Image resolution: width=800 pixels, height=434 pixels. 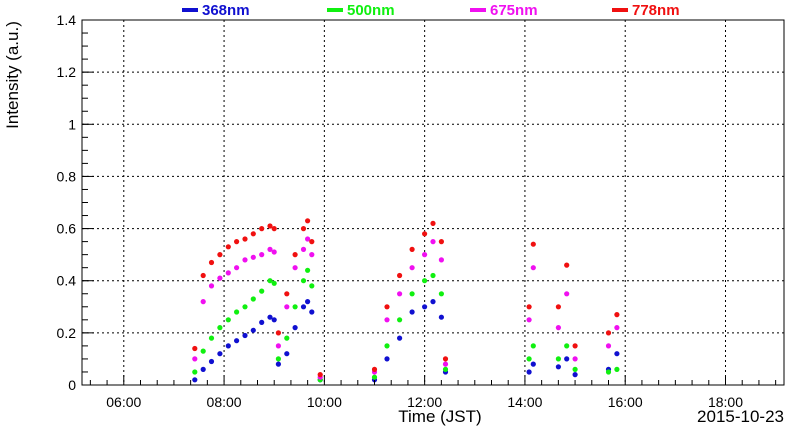 What do you see at coordinates (740, 416) in the screenshot?
I see `date-label: 2015-10-23` at bounding box center [740, 416].